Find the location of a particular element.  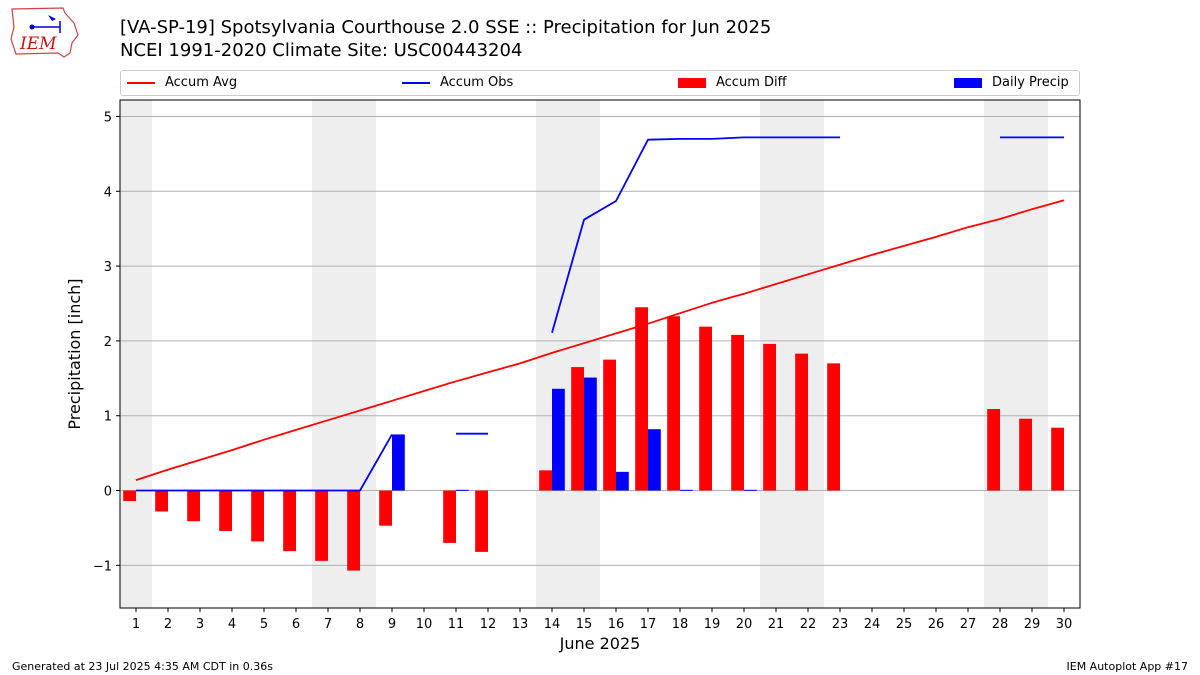

x-tick-label: 4 is located at coordinates (232, 624).